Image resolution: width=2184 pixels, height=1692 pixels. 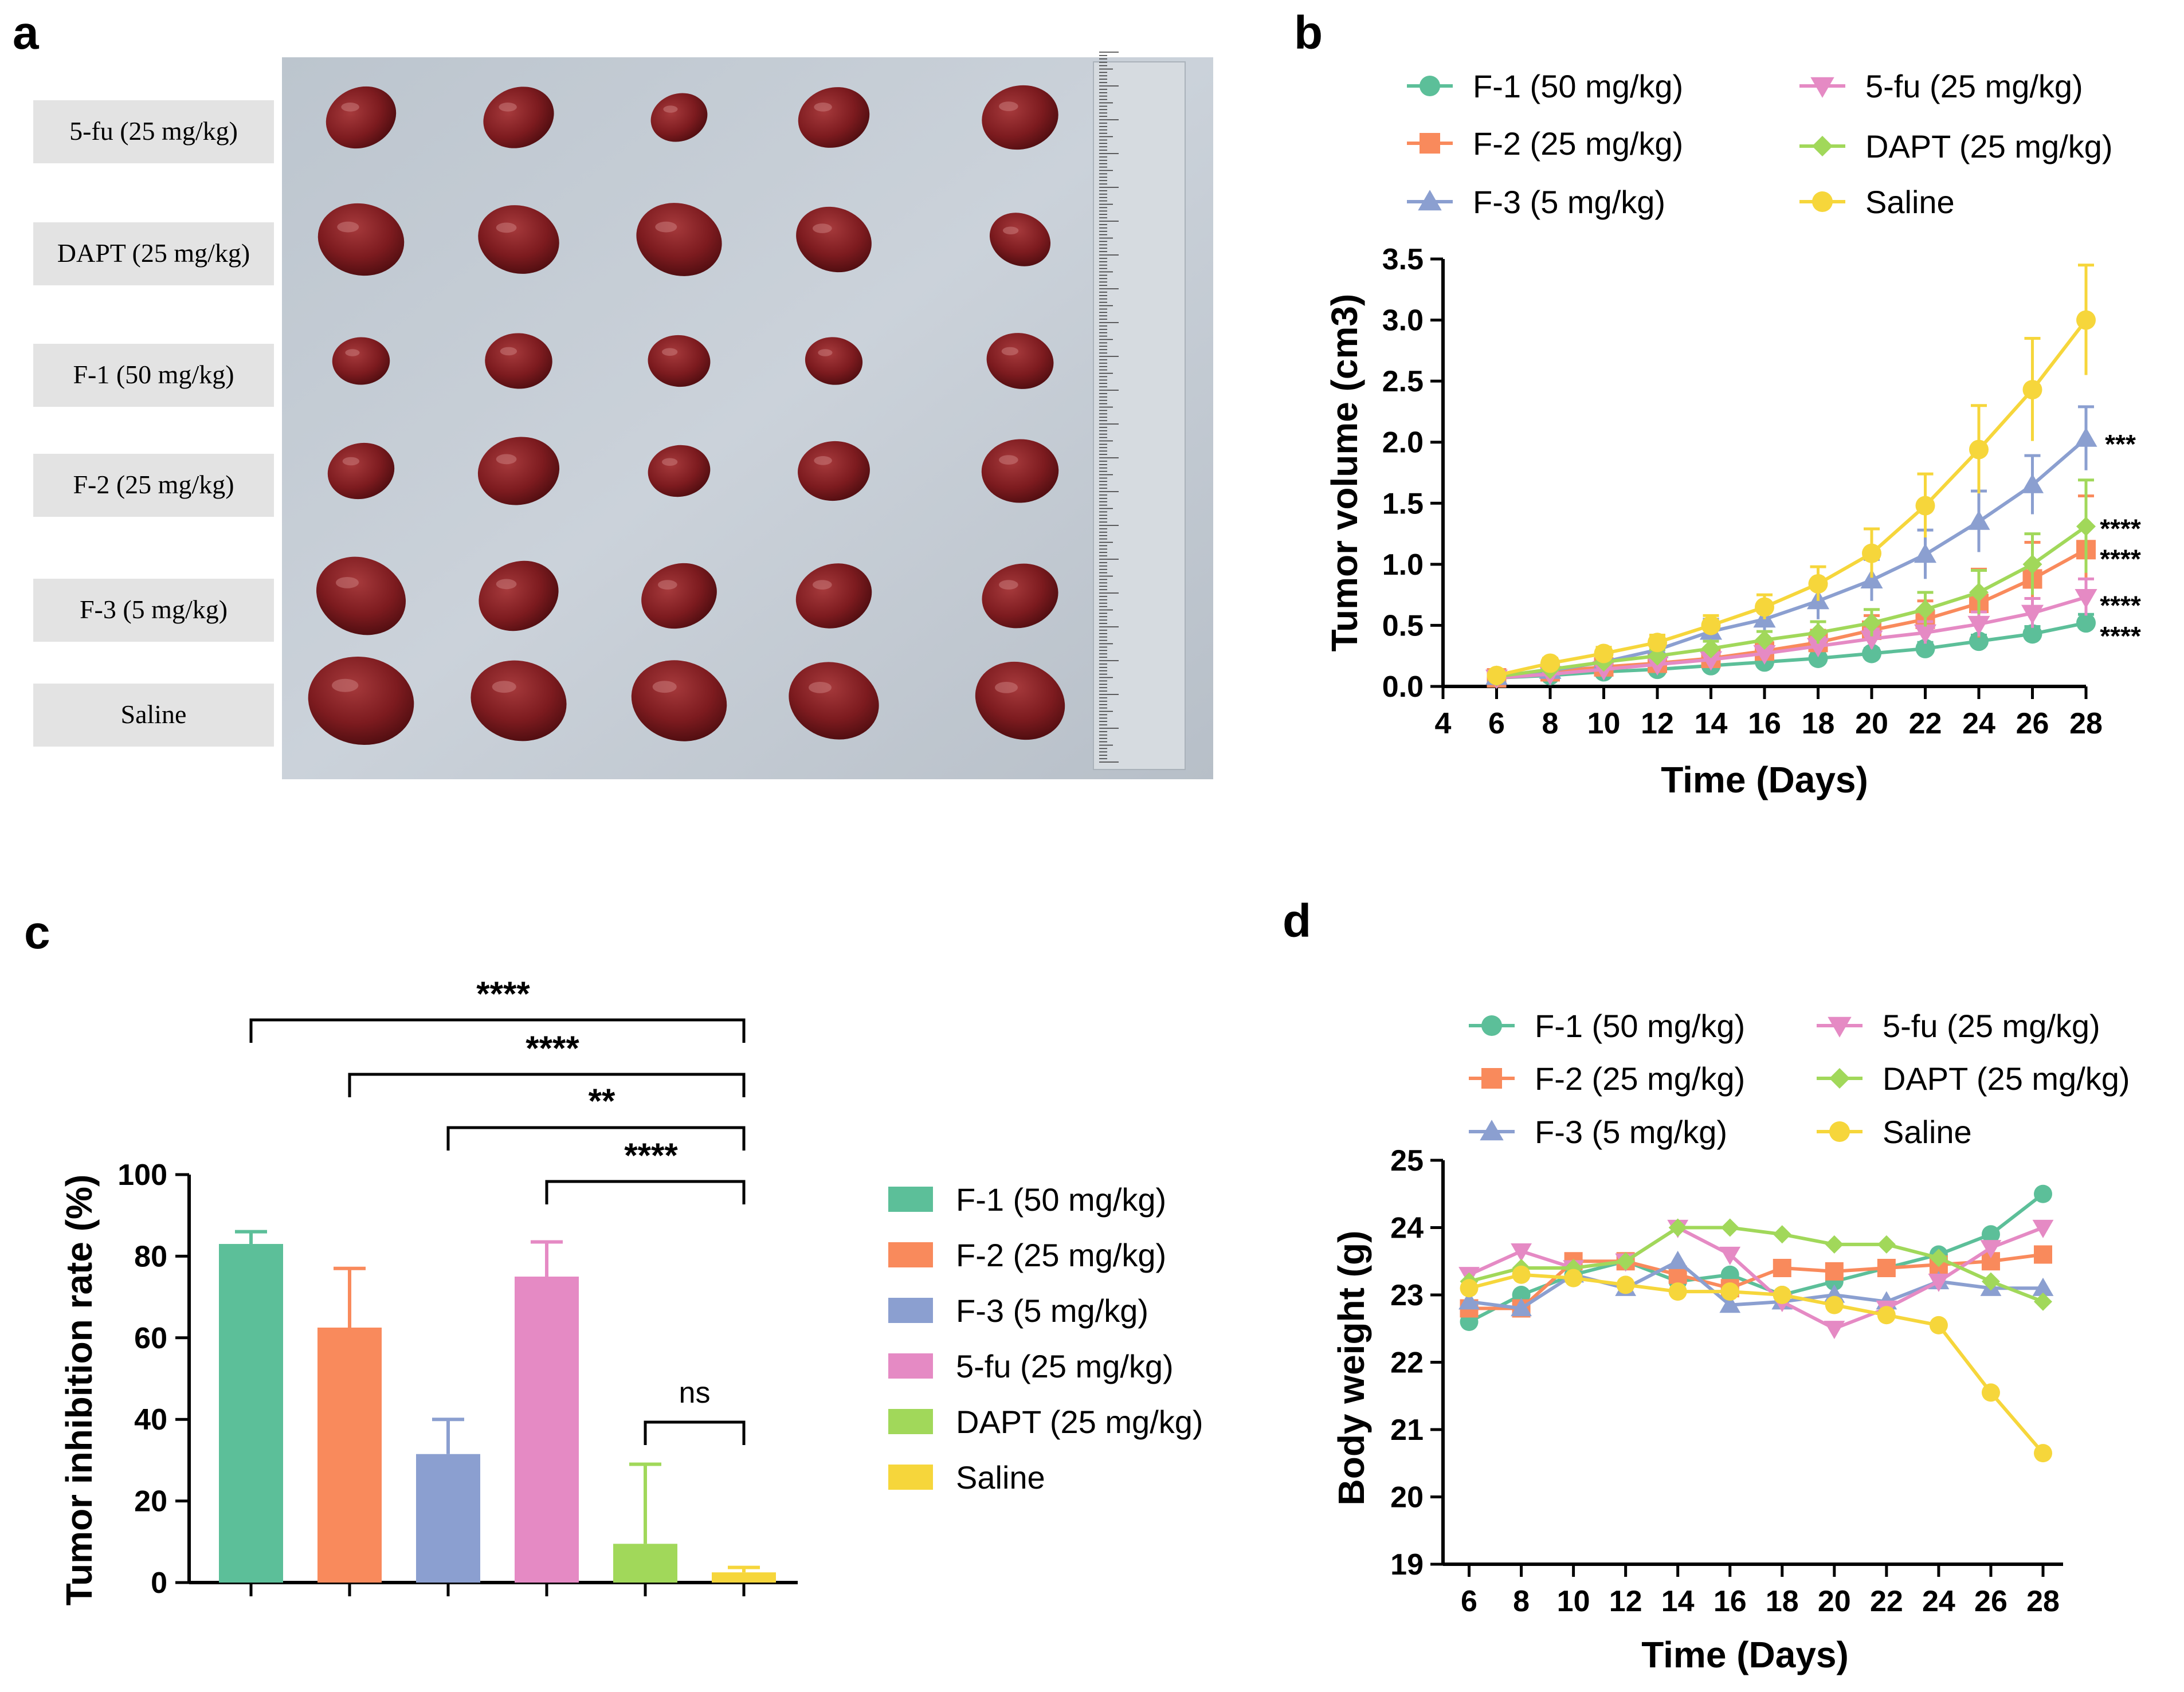 What do you see at coordinates (602, 1101) in the screenshot?
I see `significance-label: **` at bounding box center [602, 1101].